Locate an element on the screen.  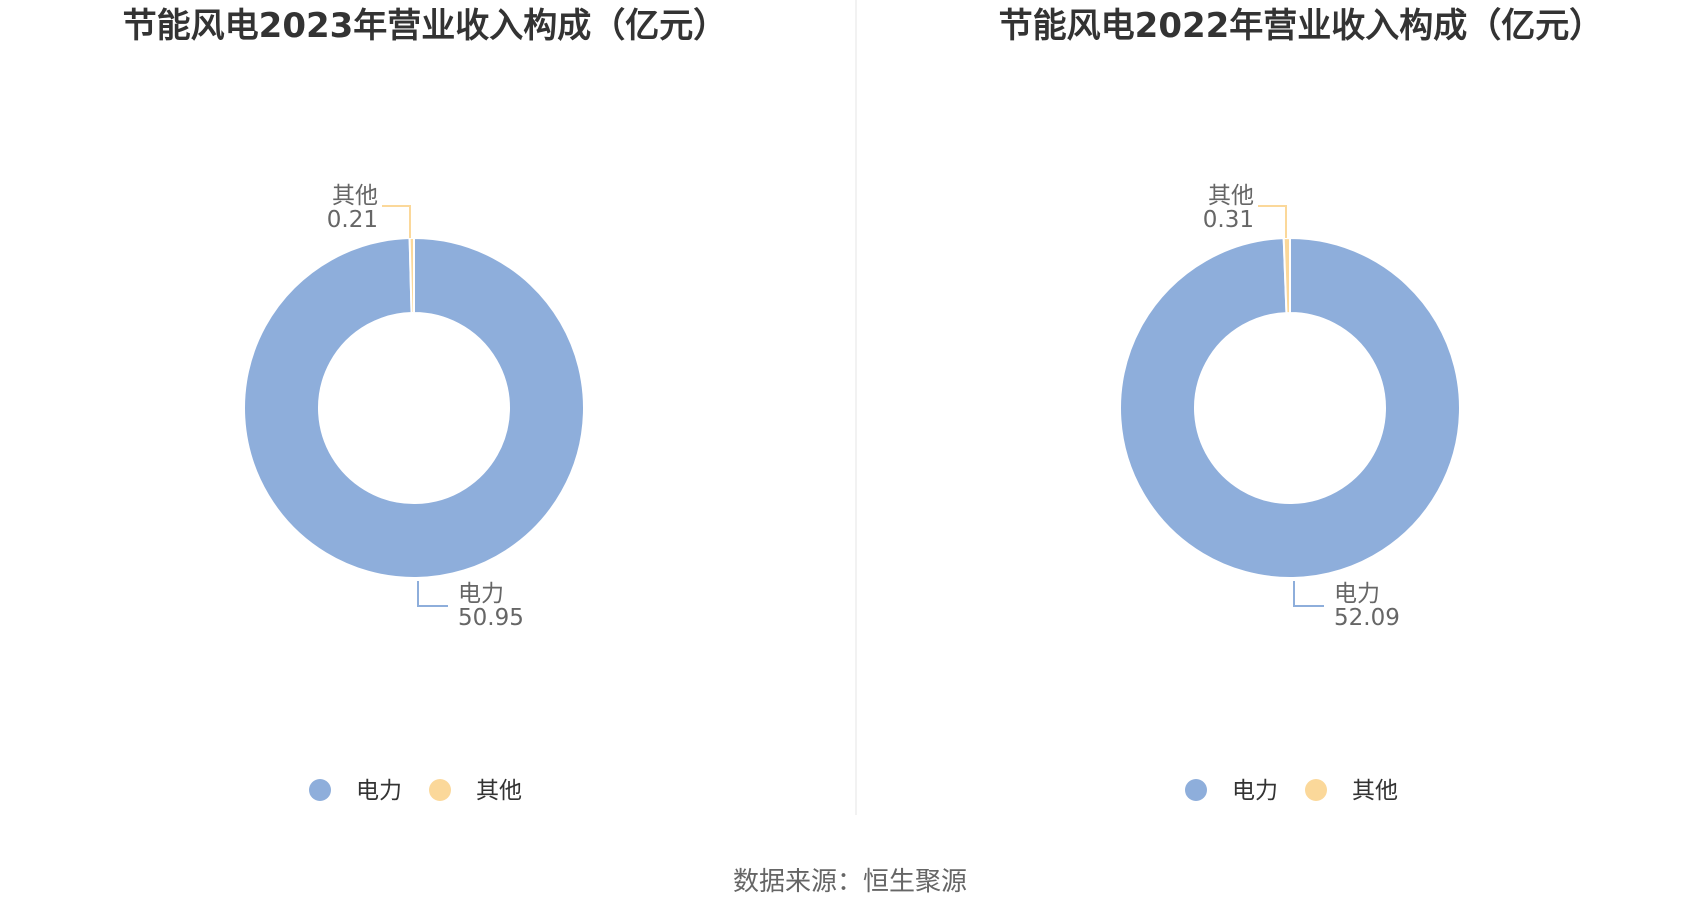
chart-title: 节能风电2022年营业收入构成（亿元） is located at coordinates (1301, 26).